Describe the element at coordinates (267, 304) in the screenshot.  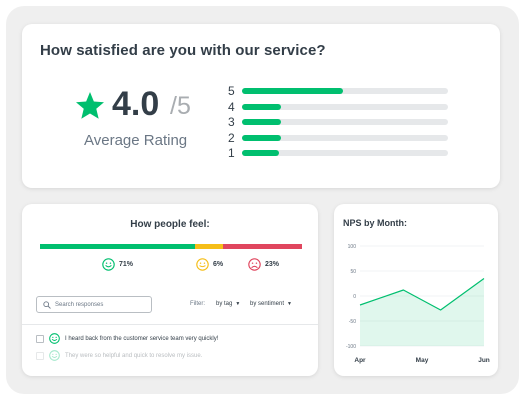
I see `filter-sentiment-label: by sentiment` at that location.